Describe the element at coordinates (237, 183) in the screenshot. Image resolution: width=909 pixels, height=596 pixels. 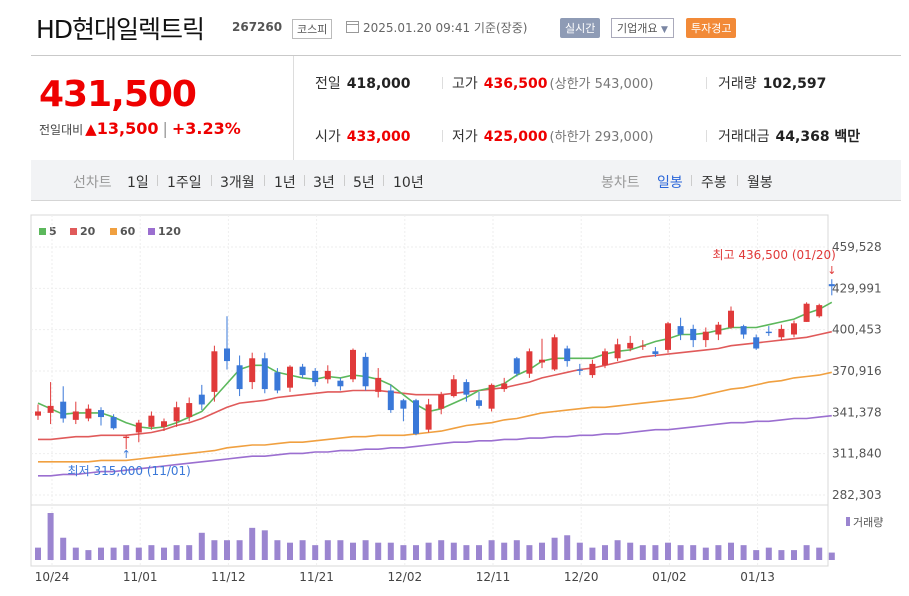
I see `tab-3month: 3개월` at that location.